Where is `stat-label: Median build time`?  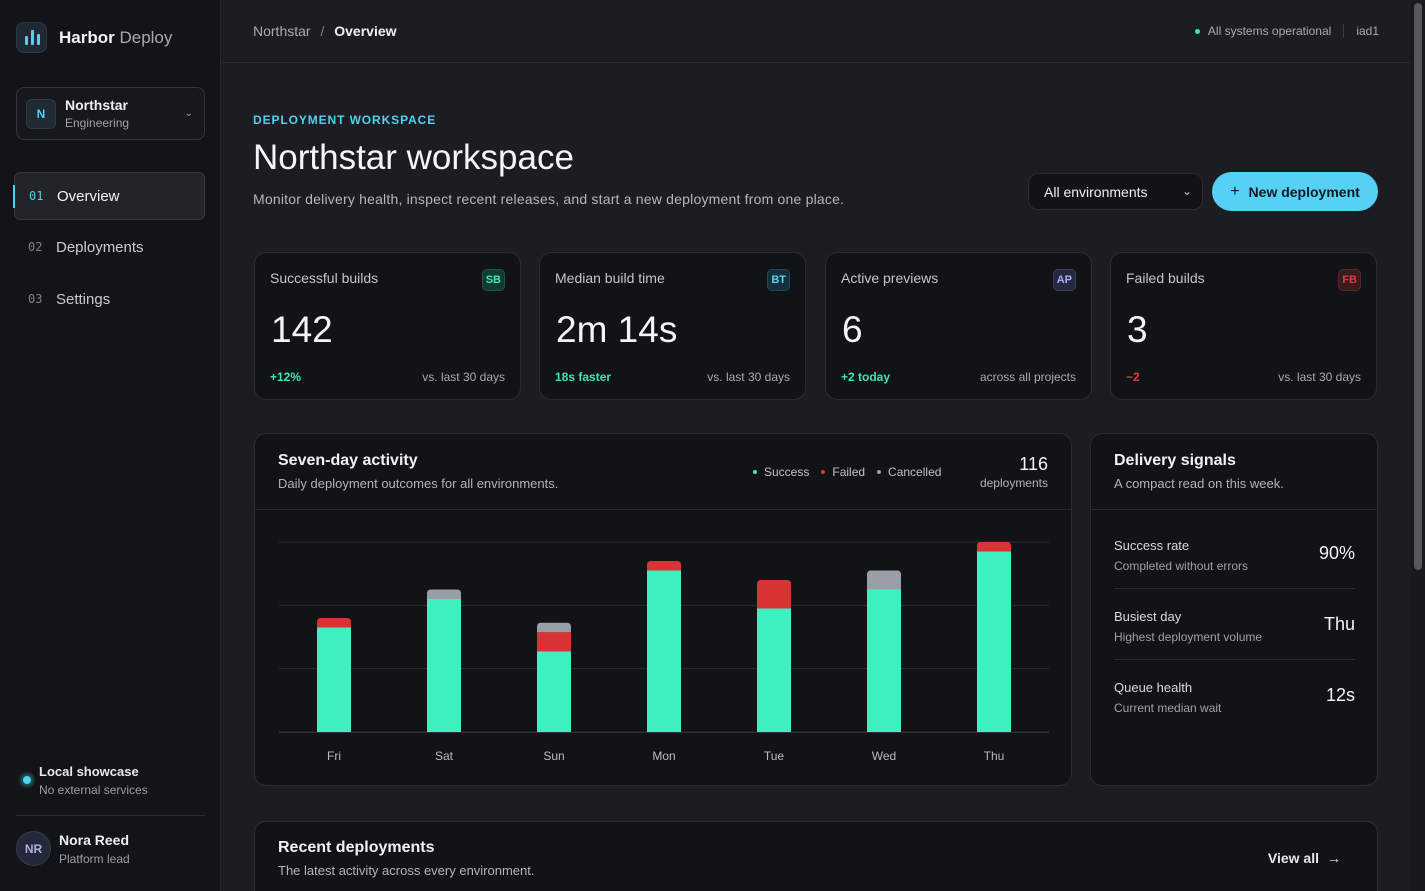
stat-label: Median build time is located at coordinates (610, 278).